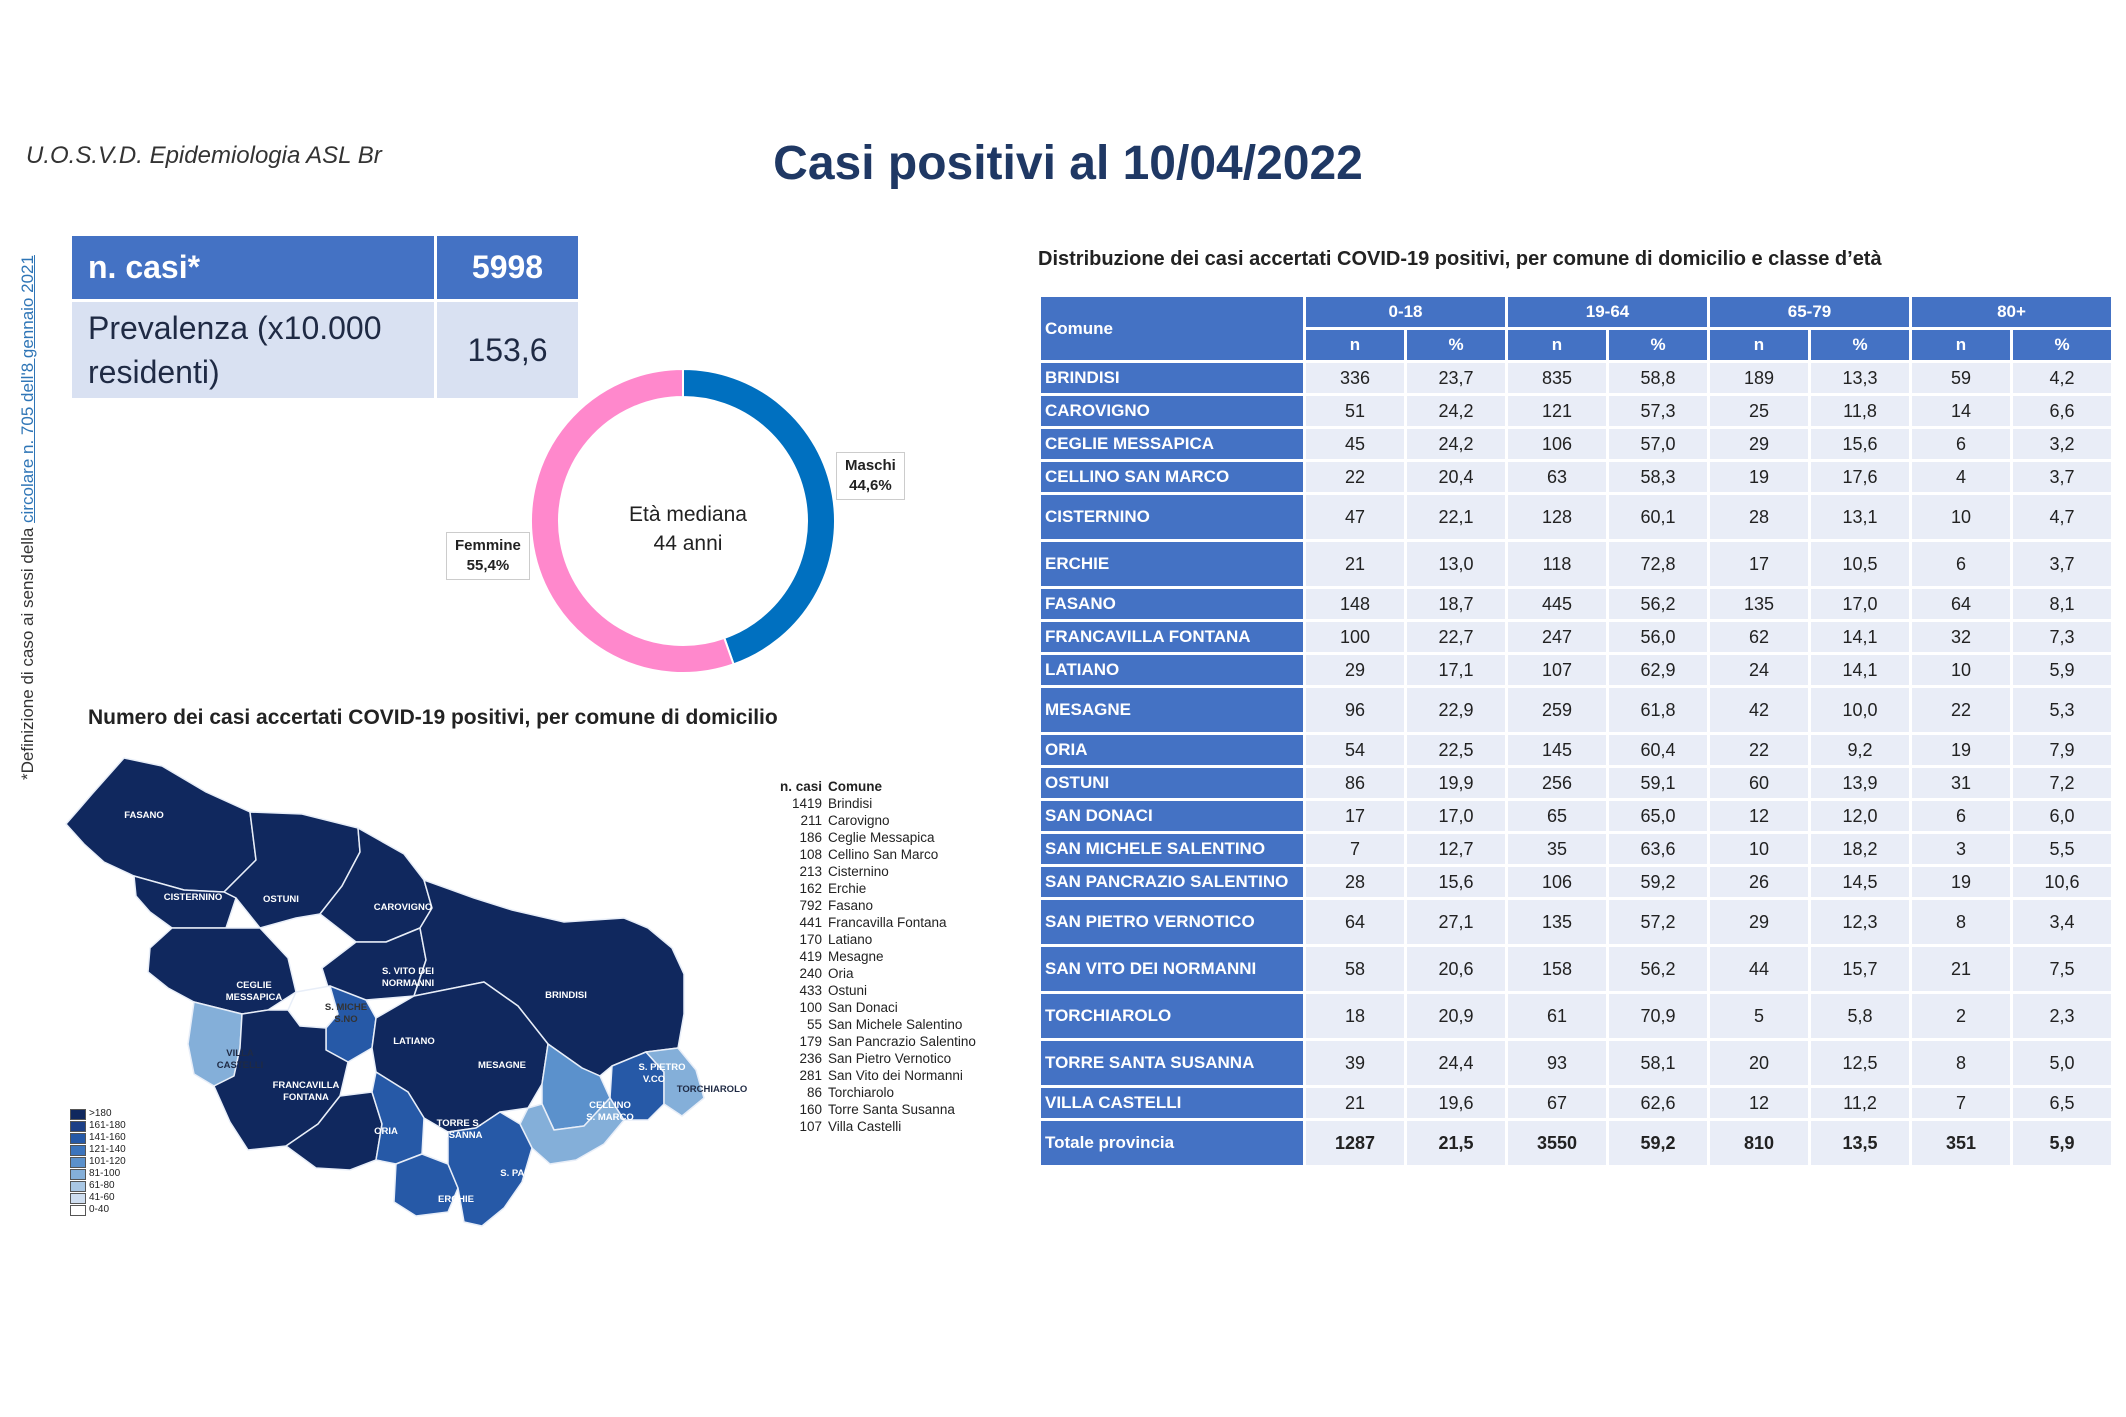 Image resolution: width=2126 pixels, height=1417 pixels. Describe the element at coordinates (1961, 1143) in the screenshot. I see `count-cell: 351` at that location.